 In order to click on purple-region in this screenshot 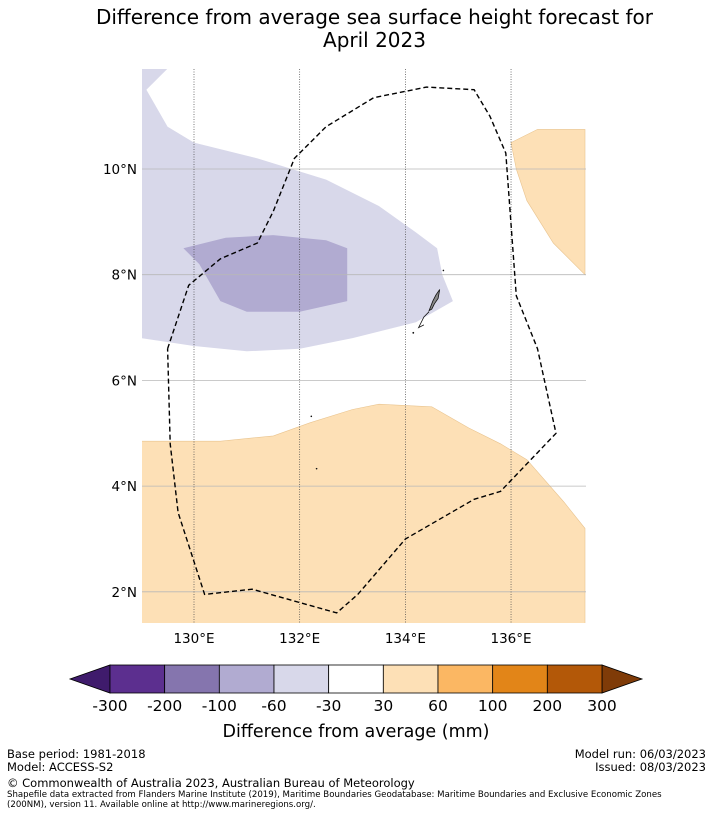, I will do `click(265, 273)`.